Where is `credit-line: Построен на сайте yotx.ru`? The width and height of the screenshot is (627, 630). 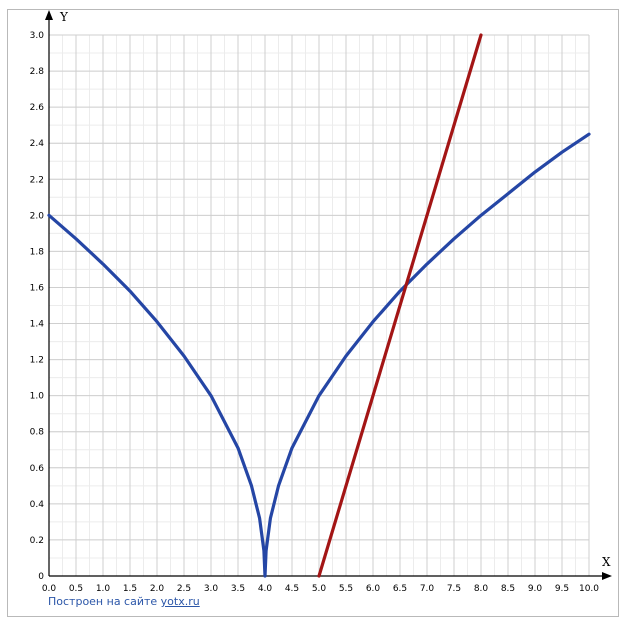
credit-line: Построен на сайте yotx.ru is located at coordinates (124, 601).